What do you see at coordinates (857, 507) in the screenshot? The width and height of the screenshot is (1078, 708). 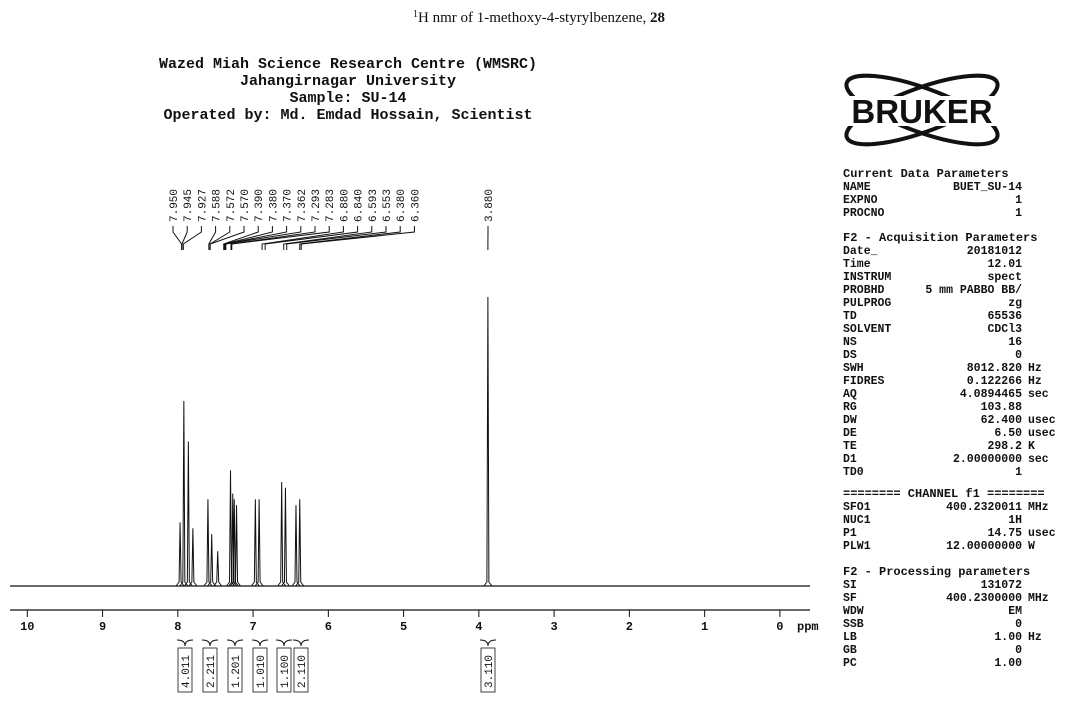 I see `param-name: SFO1` at bounding box center [857, 507].